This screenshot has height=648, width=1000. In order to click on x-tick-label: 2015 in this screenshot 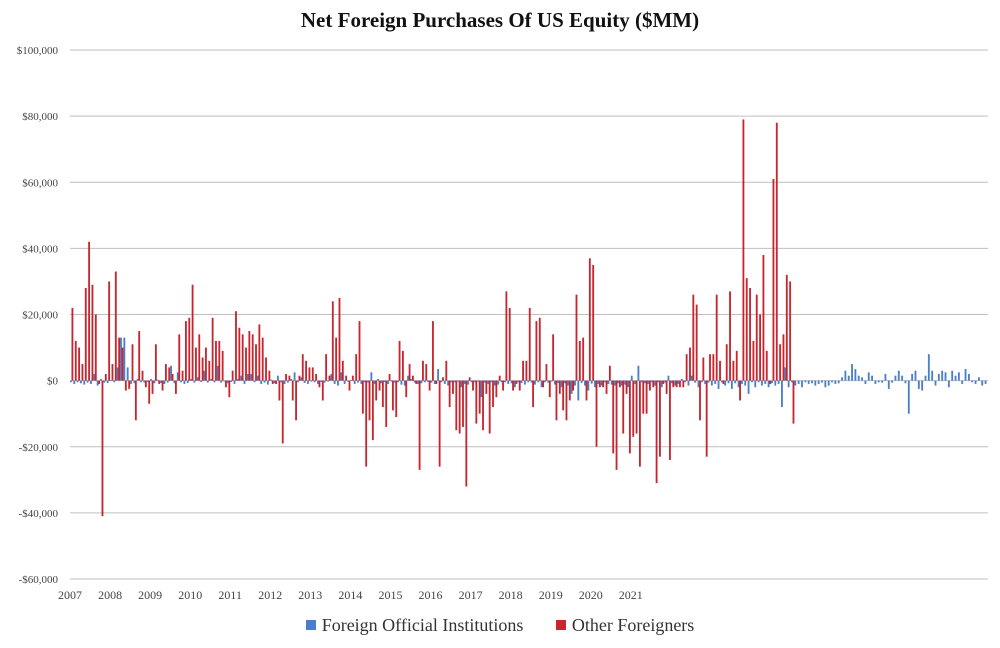, I will do `click(391, 595)`.